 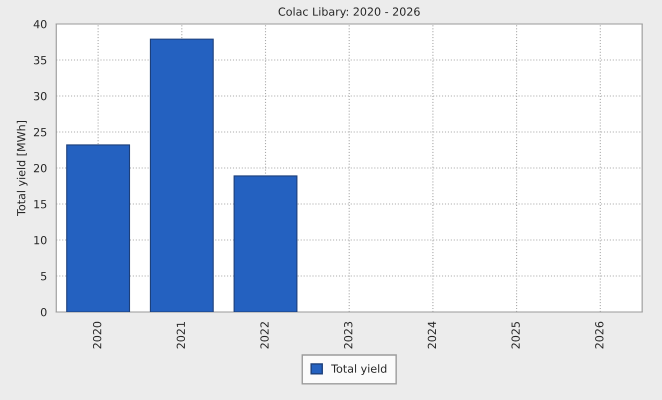 I want to click on y-tick-label: 5, so click(x=43, y=276).